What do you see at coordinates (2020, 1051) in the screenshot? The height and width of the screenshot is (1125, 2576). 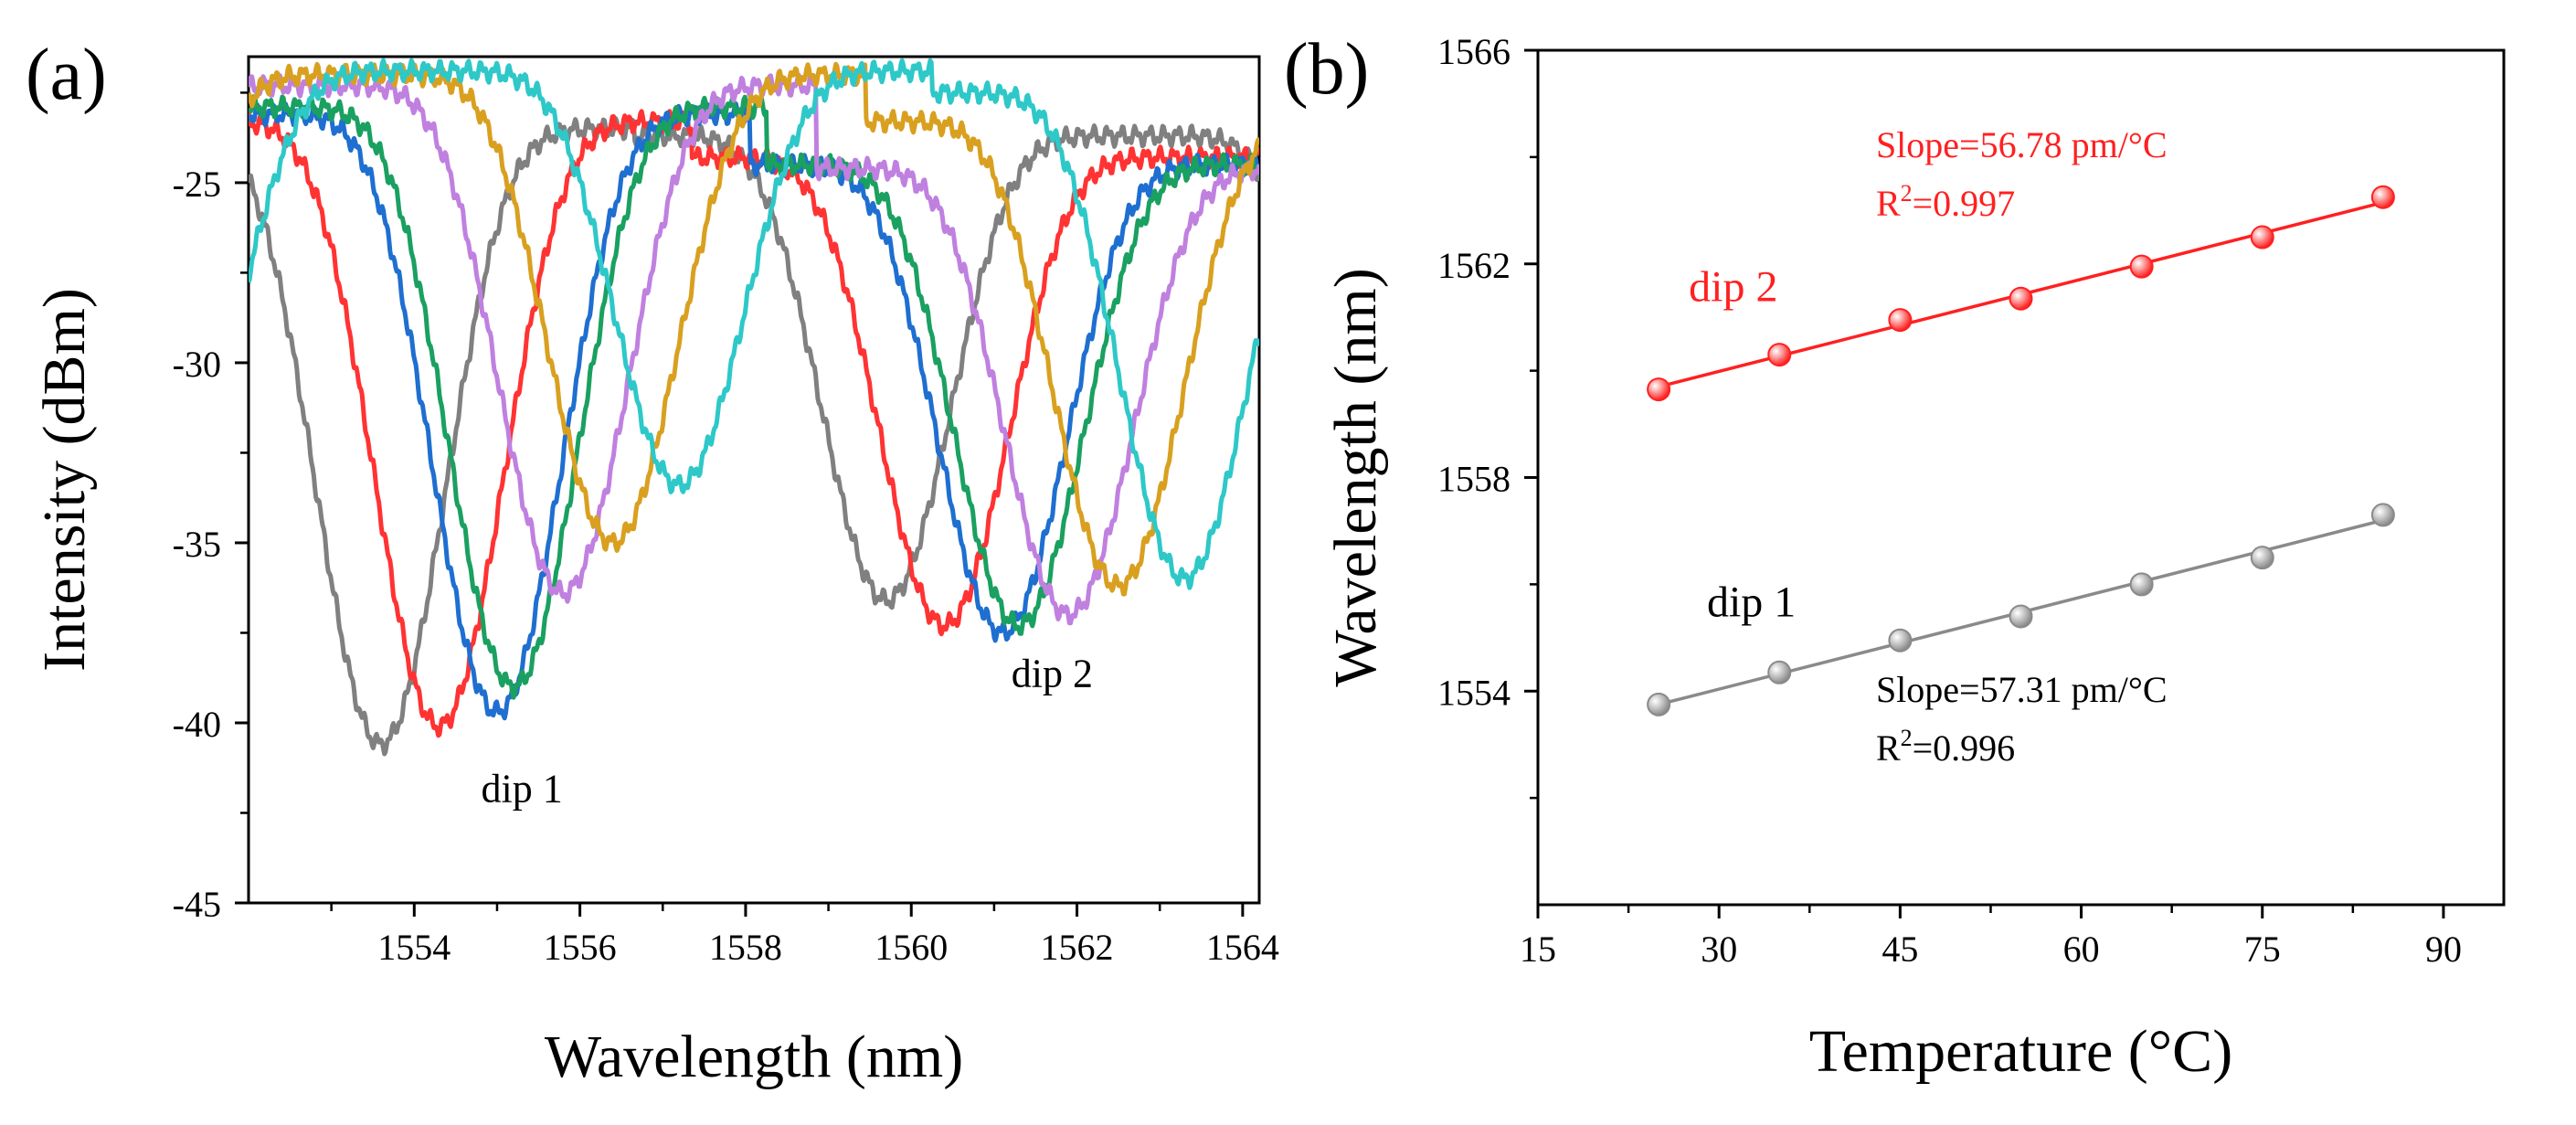 I see `x-axis-label: Temperature (°C)` at bounding box center [2020, 1051].